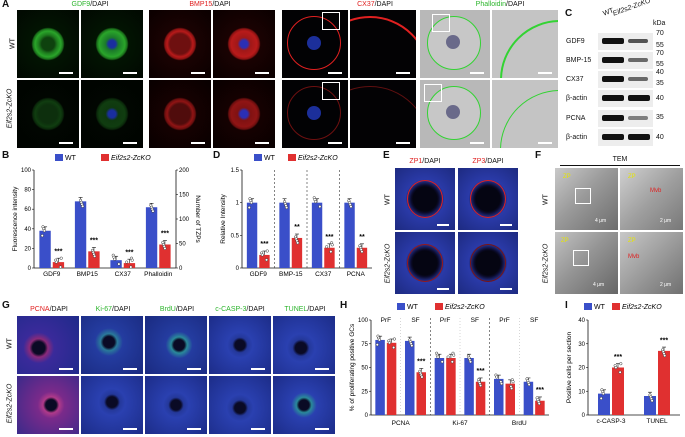  I want to click on sub-label: SF, so click(475, 320).